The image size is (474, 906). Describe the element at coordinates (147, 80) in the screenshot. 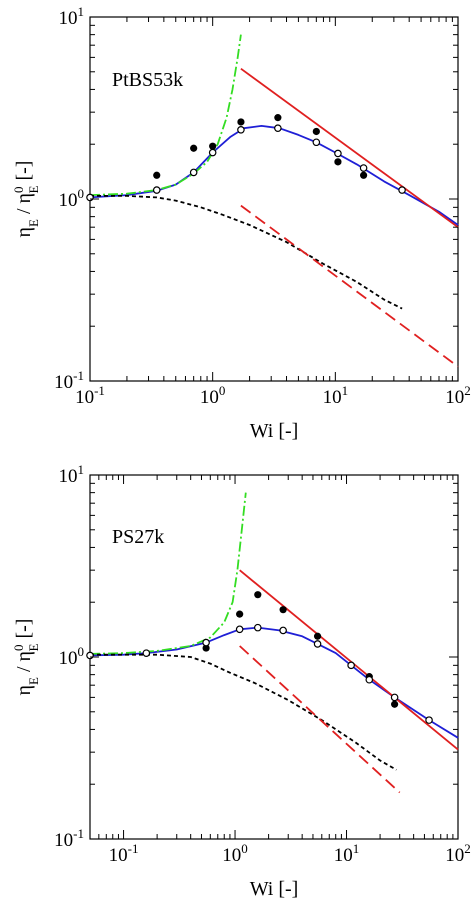

I see `sample-label: PtBS53k` at that location.